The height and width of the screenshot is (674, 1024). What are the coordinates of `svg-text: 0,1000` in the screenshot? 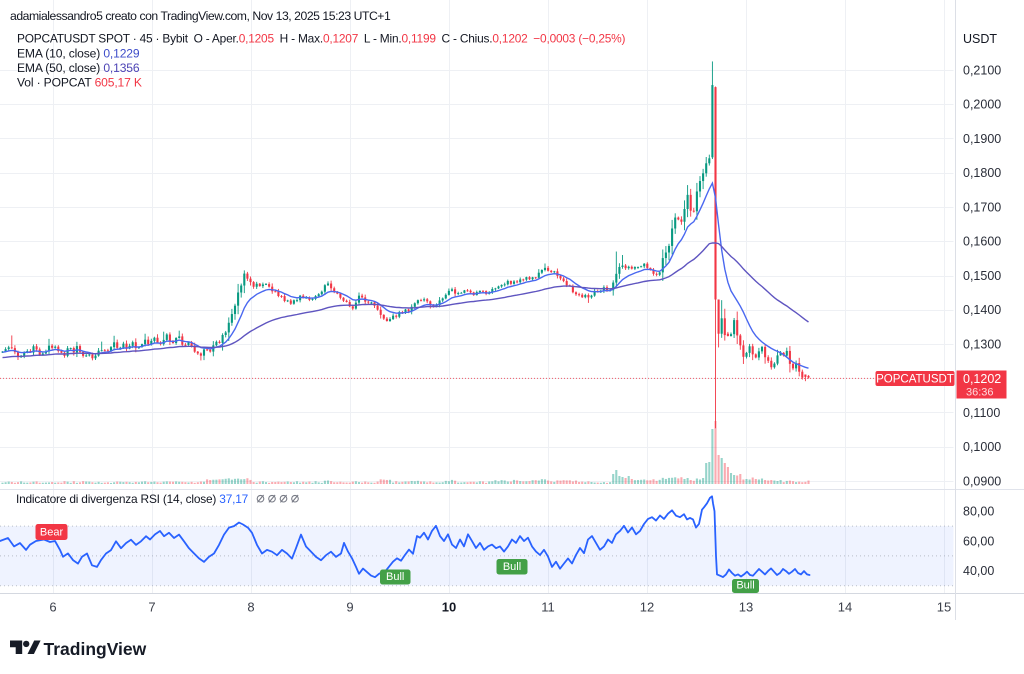 It's located at (982, 447).